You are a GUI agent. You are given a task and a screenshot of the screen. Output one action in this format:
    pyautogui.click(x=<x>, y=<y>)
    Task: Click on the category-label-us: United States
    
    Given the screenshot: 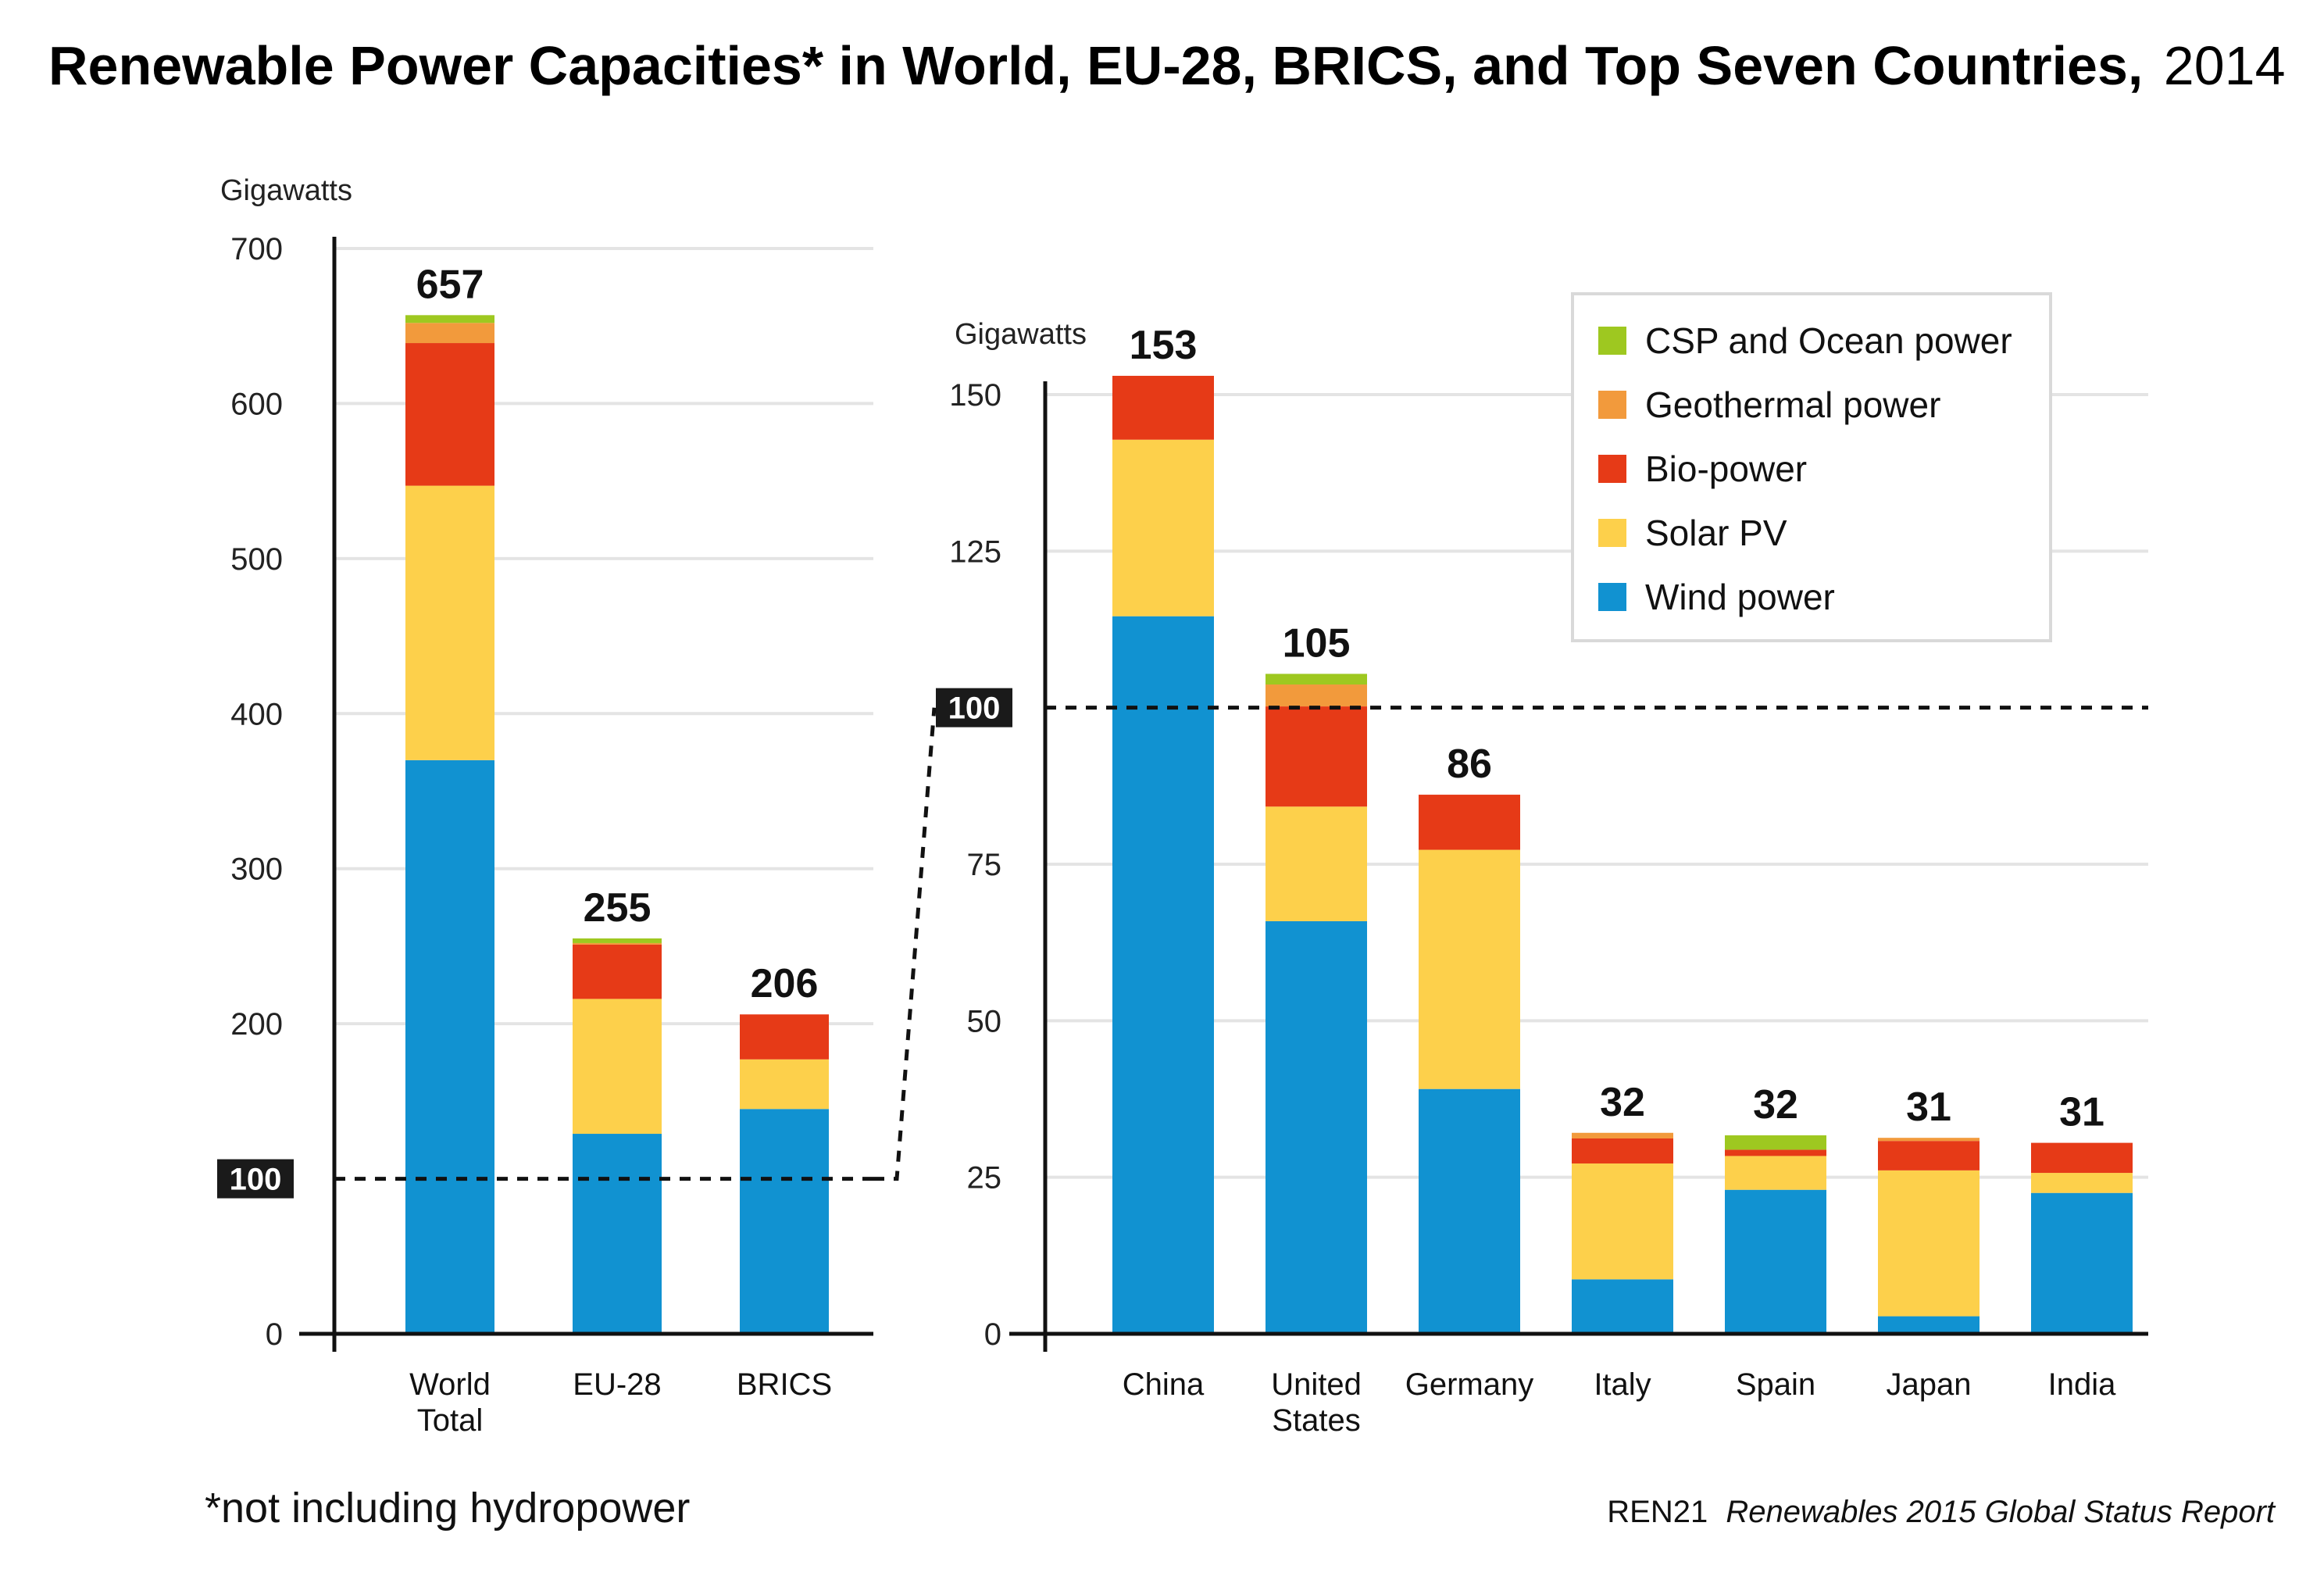 What is the action you would take?
    pyautogui.click(x=1316, y=1402)
    